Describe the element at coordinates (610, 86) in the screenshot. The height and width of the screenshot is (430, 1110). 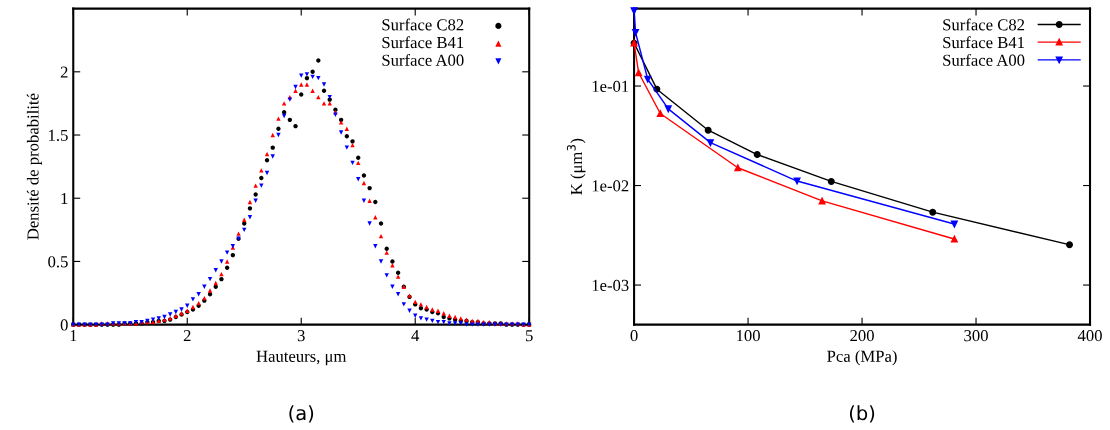
I see `y-tick-label: 1e-01` at that location.